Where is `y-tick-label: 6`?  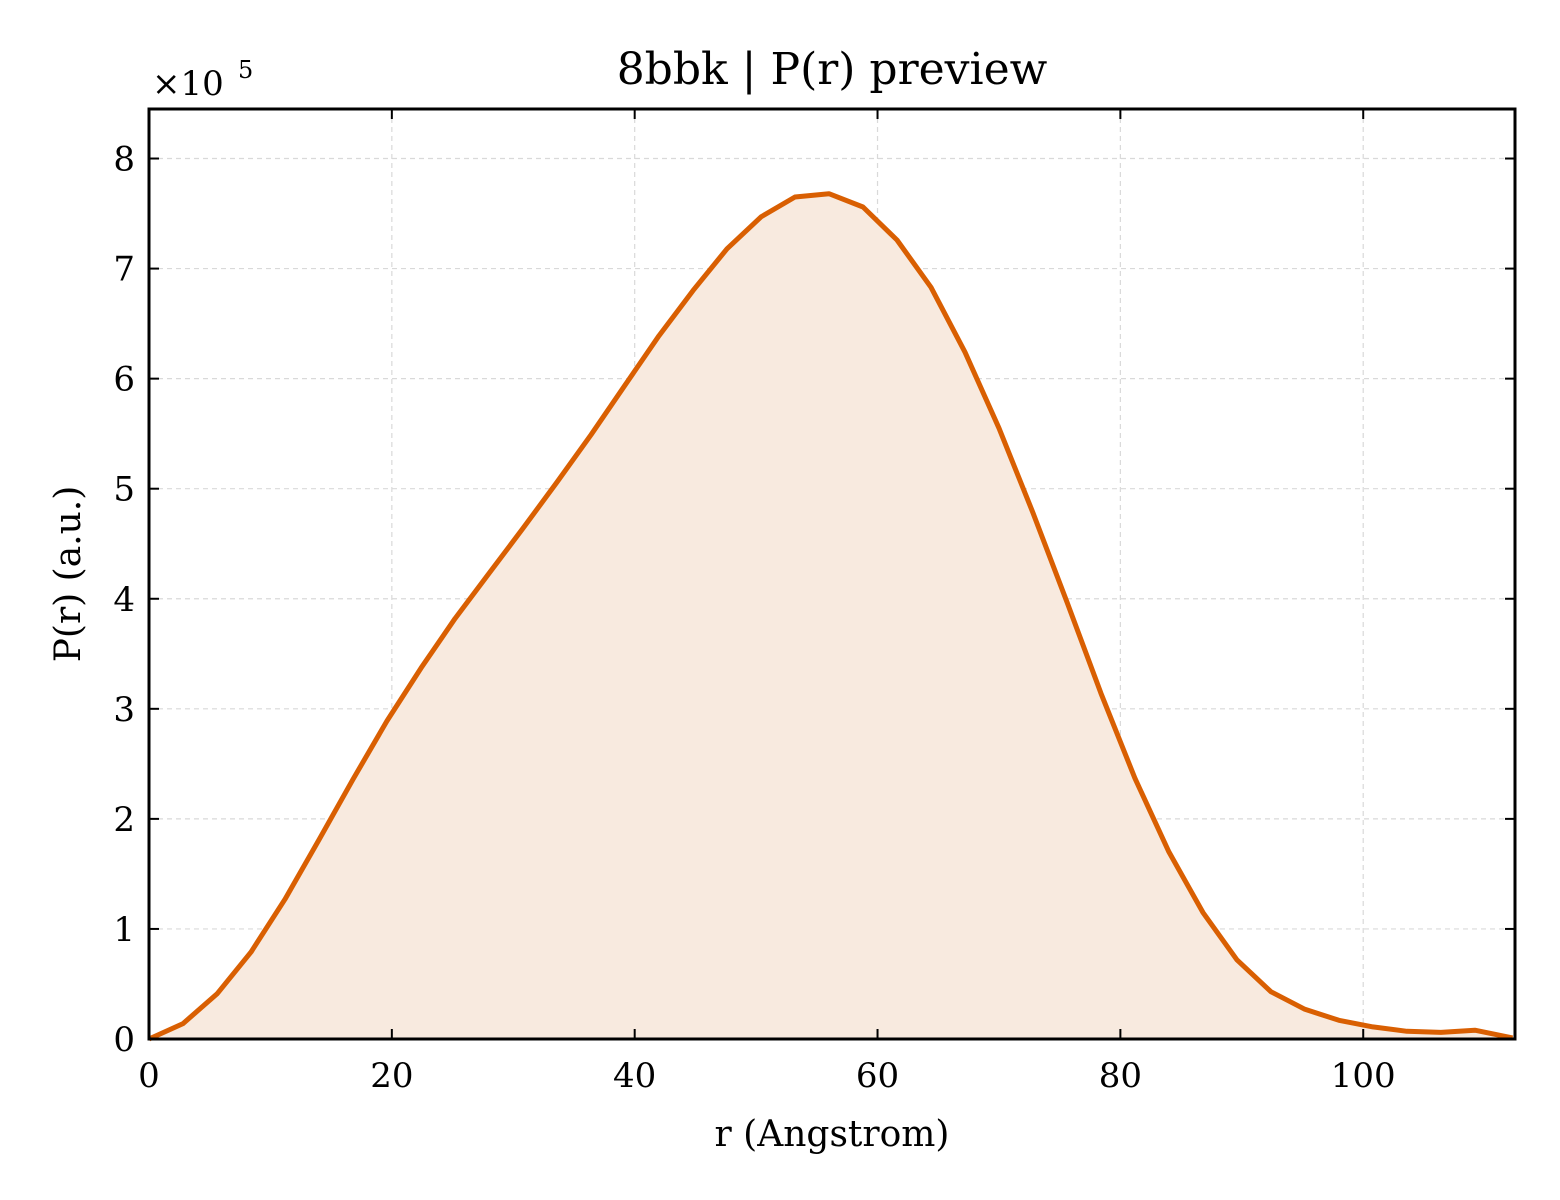 y-tick-label: 6 is located at coordinates (124, 380).